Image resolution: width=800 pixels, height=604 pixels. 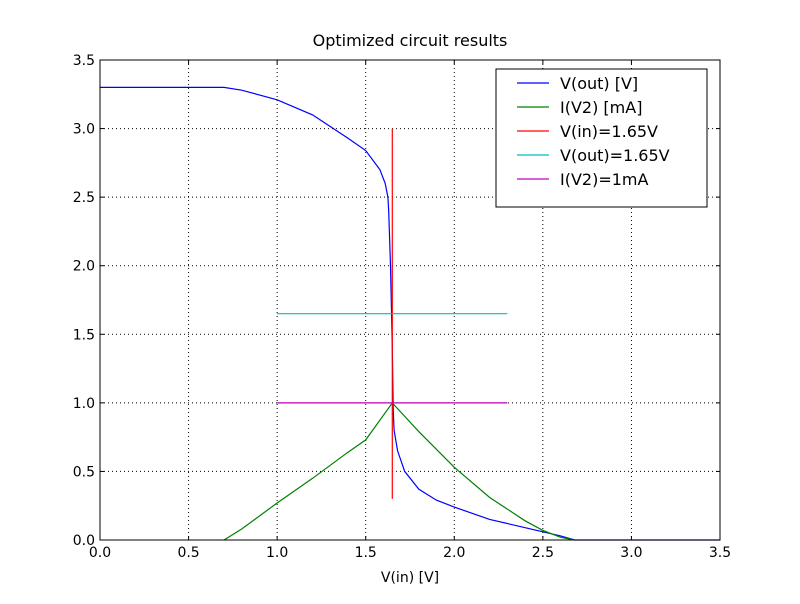 I want to click on y-tick-label: 3.0, so click(x=84, y=130).